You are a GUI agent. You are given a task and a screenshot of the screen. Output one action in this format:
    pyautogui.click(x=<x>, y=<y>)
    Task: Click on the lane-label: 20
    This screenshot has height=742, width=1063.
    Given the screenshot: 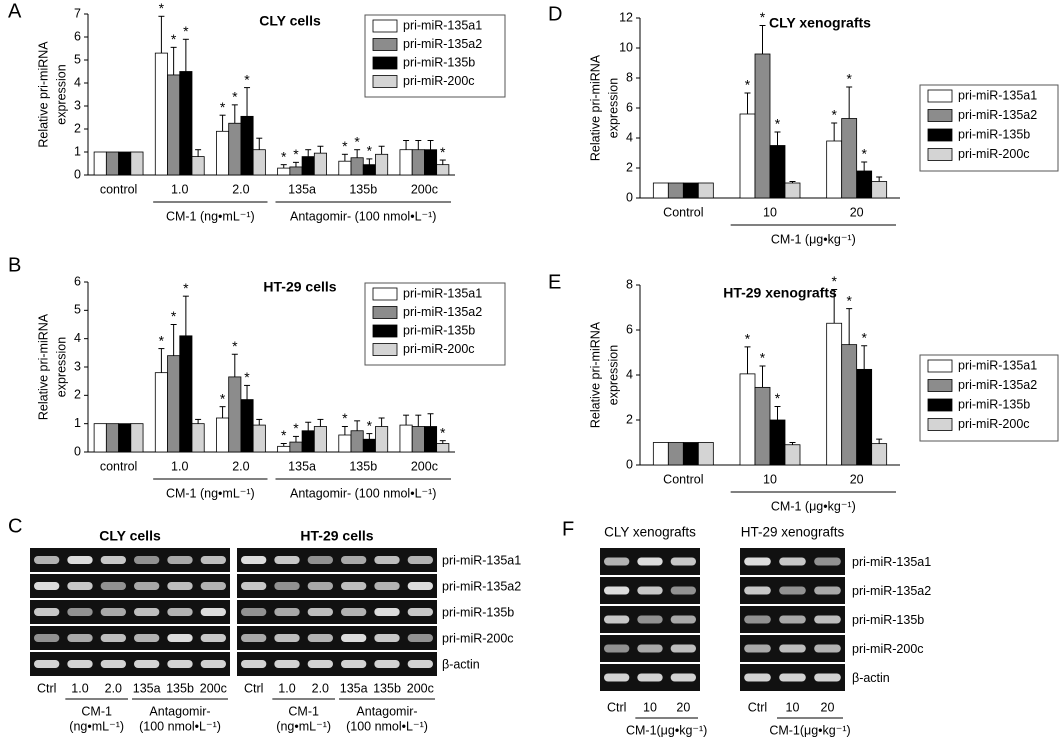 What is the action you would take?
    pyautogui.click(x=828, y=707)
    